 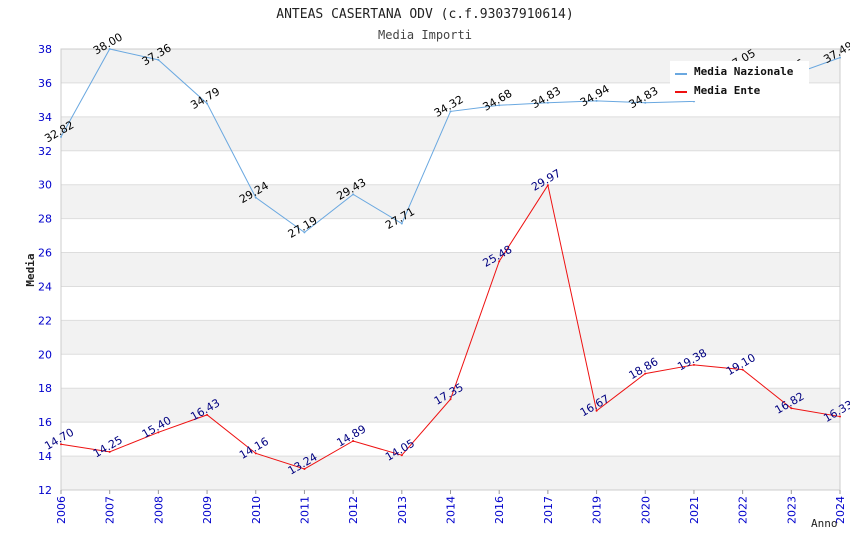 I want to click on y-tick-label: 18, so click(x=45, y=388).